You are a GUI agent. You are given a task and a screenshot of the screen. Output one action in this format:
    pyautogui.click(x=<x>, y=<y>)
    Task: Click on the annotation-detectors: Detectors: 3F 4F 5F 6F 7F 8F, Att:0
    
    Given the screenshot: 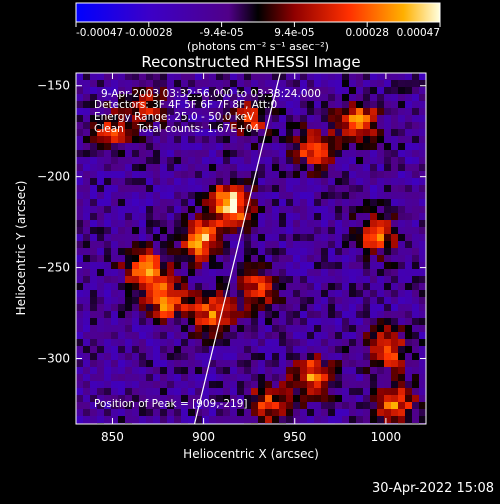 What is the action you would take?
    pyautogui.click(x=185, y=105)
    